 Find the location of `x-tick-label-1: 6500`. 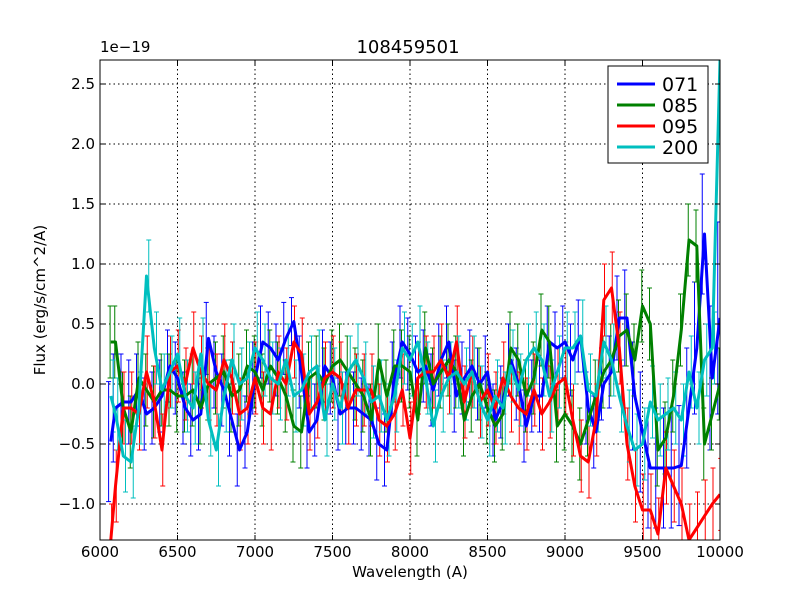

x-tick-label-1: 6500 is located at coordinates (177, 552).